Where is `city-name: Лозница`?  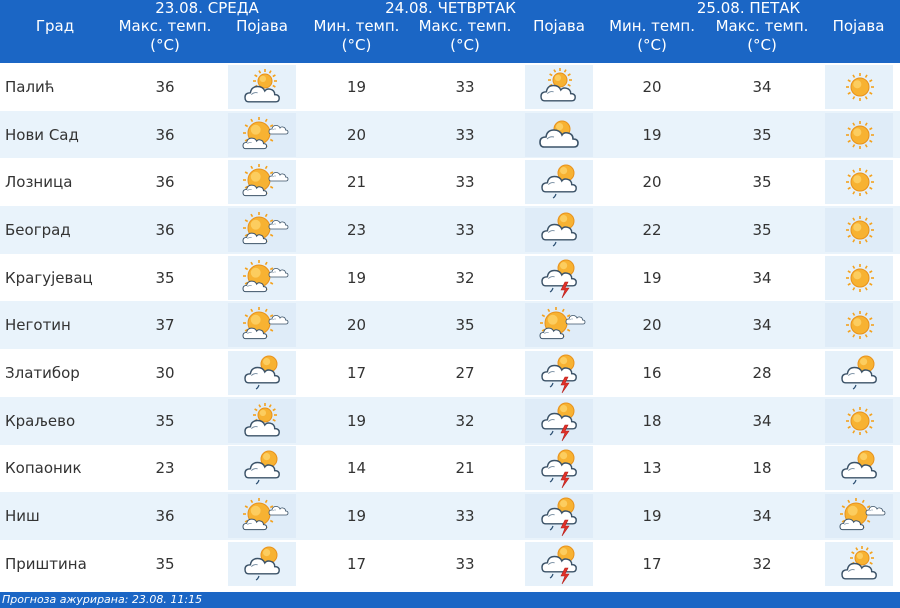
city-name: Лозница is located at coordinates (55, 182).